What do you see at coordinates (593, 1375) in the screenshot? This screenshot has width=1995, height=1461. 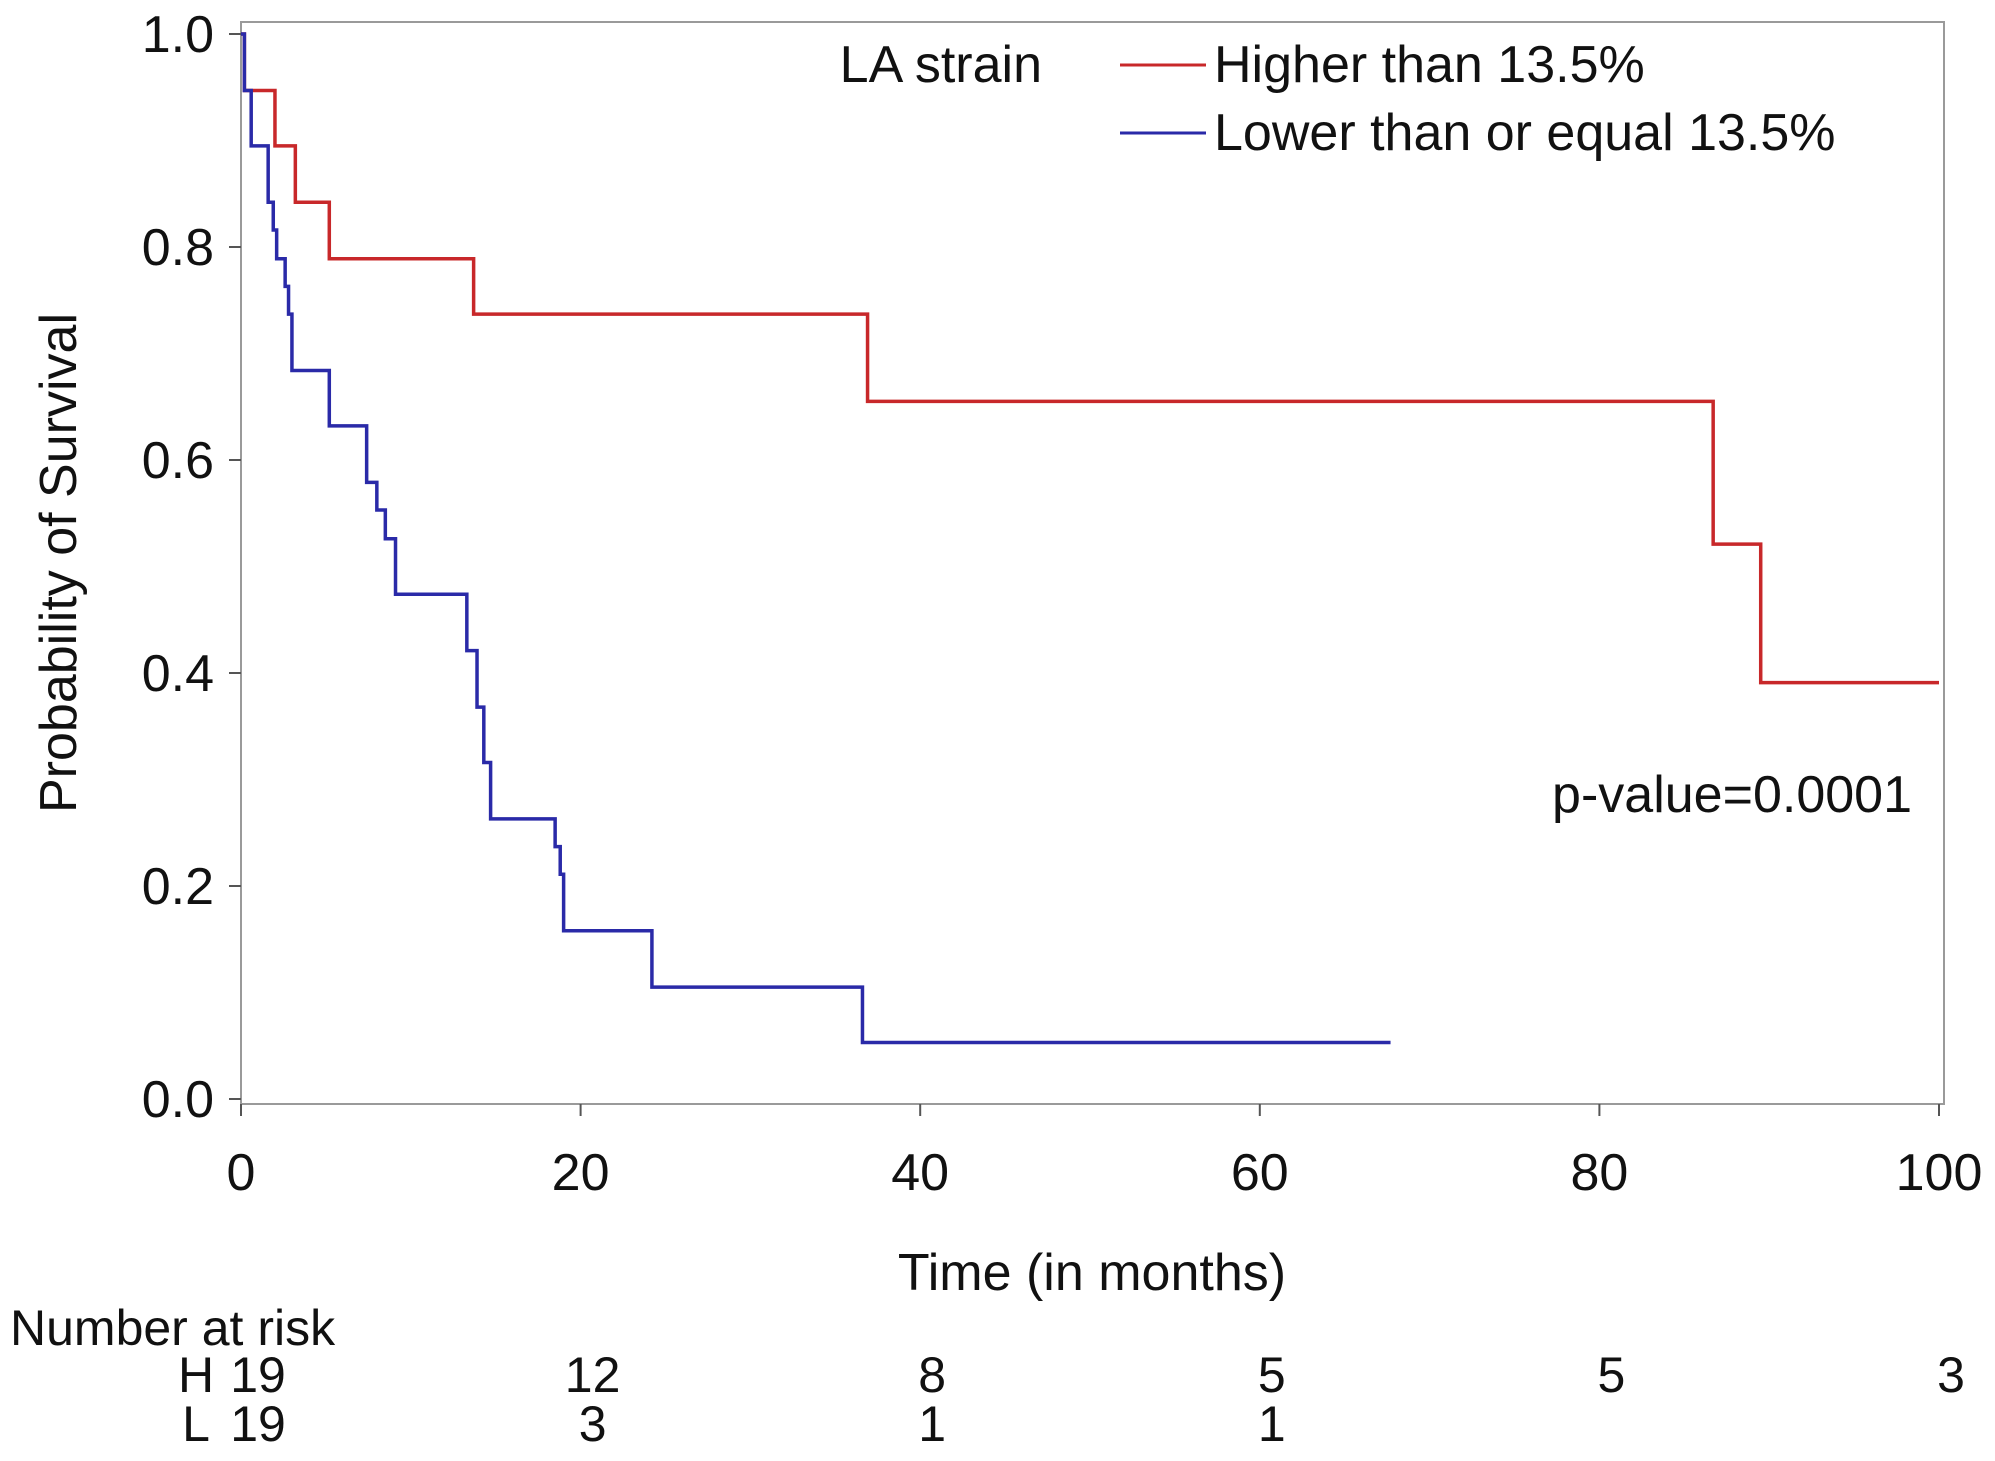 I see `risk-cell: 12` at bounding box center [593, 1375].